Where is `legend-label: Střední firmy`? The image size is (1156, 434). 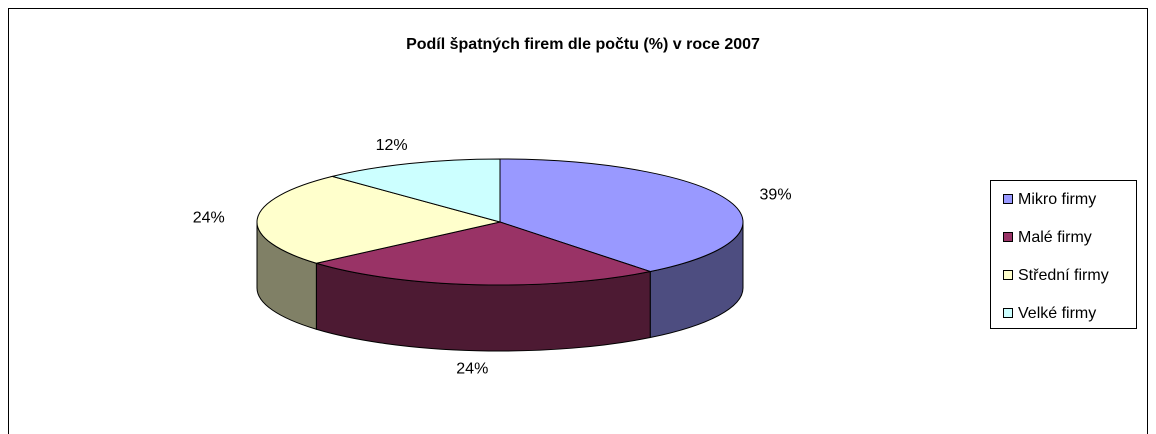
legend-label: Střední firmy is located at coordinates (1063, 275).